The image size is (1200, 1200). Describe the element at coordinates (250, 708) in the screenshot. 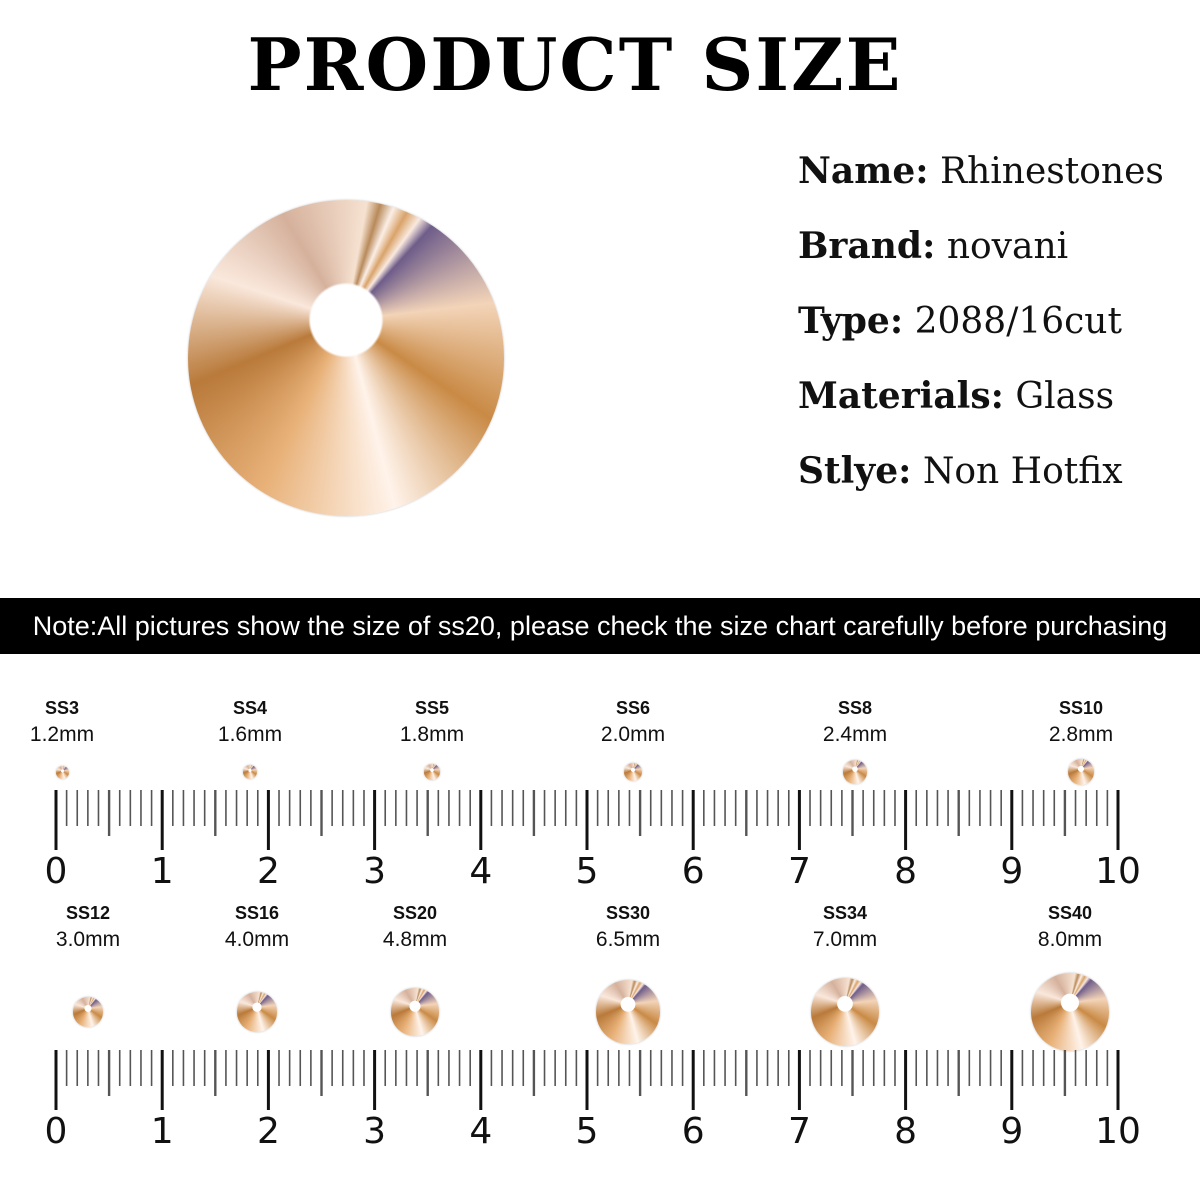

I see `ss-code: SS4` at that location.